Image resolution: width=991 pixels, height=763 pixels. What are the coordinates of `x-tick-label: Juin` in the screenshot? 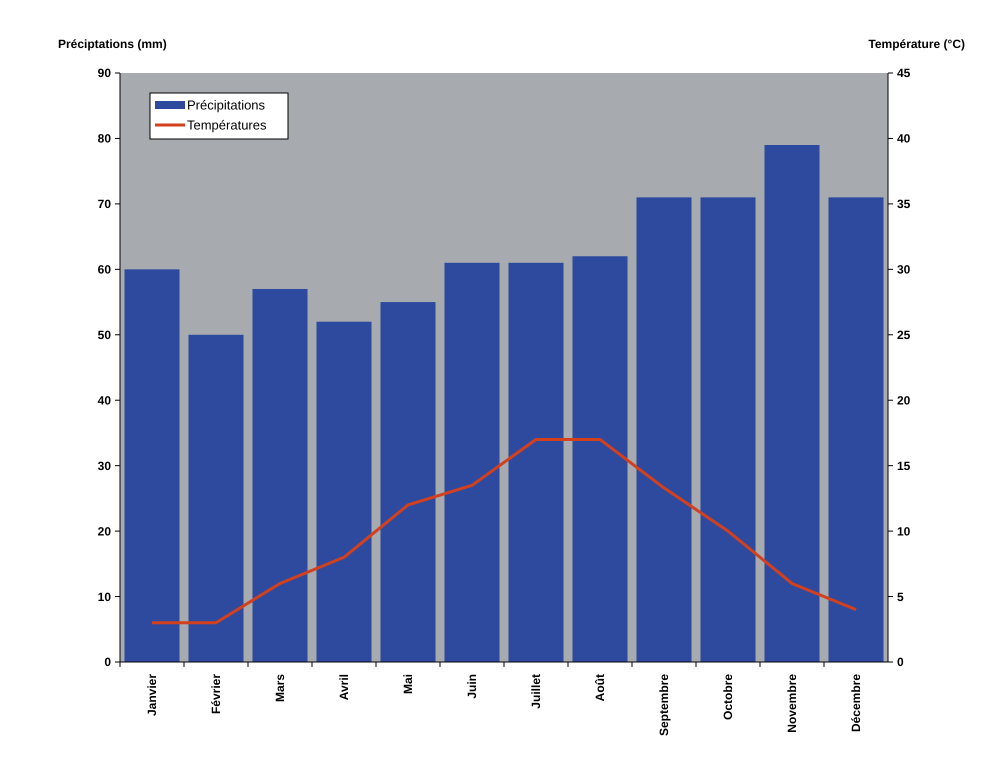 It's located at (472, 686).